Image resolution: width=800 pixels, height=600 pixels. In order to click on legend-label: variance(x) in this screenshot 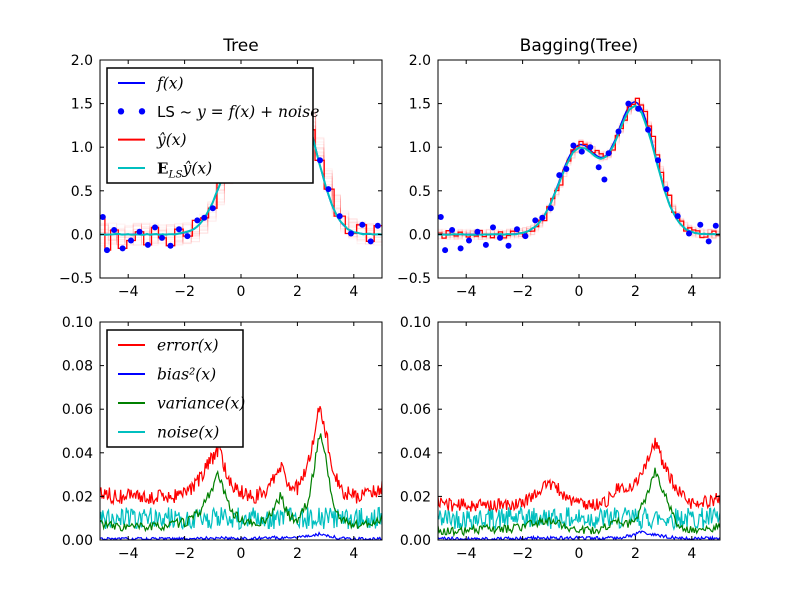, I will do `click(201, 404)`.